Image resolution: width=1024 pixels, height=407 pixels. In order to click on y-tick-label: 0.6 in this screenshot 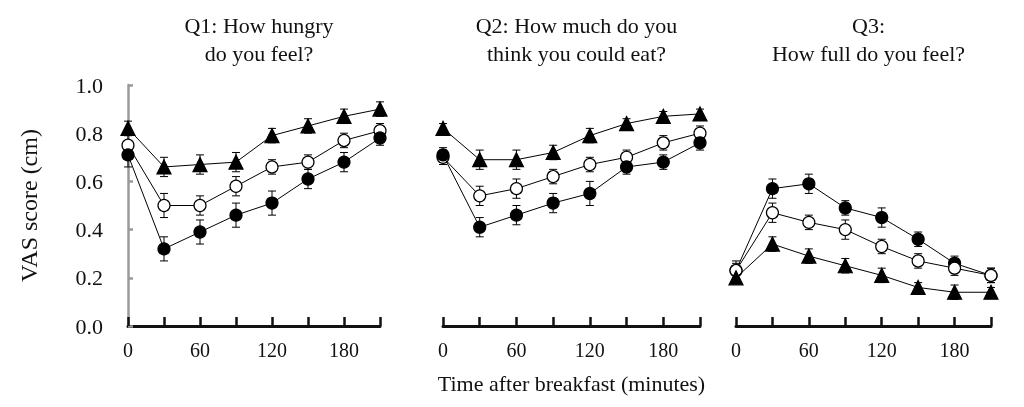, I will do `click(89, 181)`.